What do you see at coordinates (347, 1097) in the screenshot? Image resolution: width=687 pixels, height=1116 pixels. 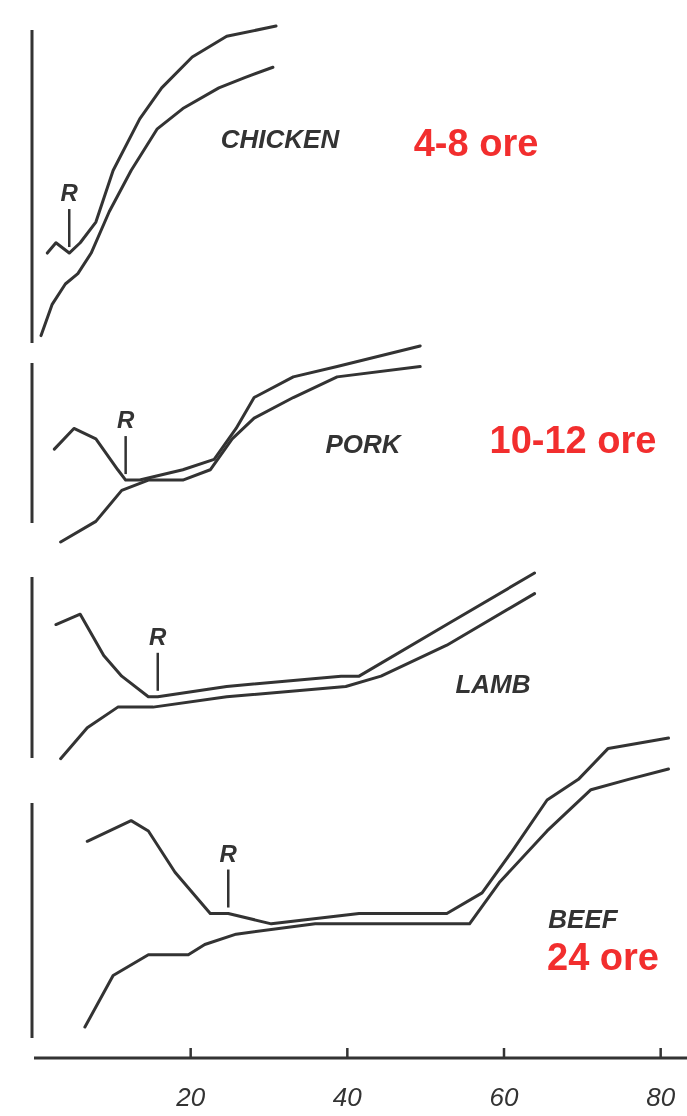 I see `x-tick-label: 40` at bounding box center [347, 1097].